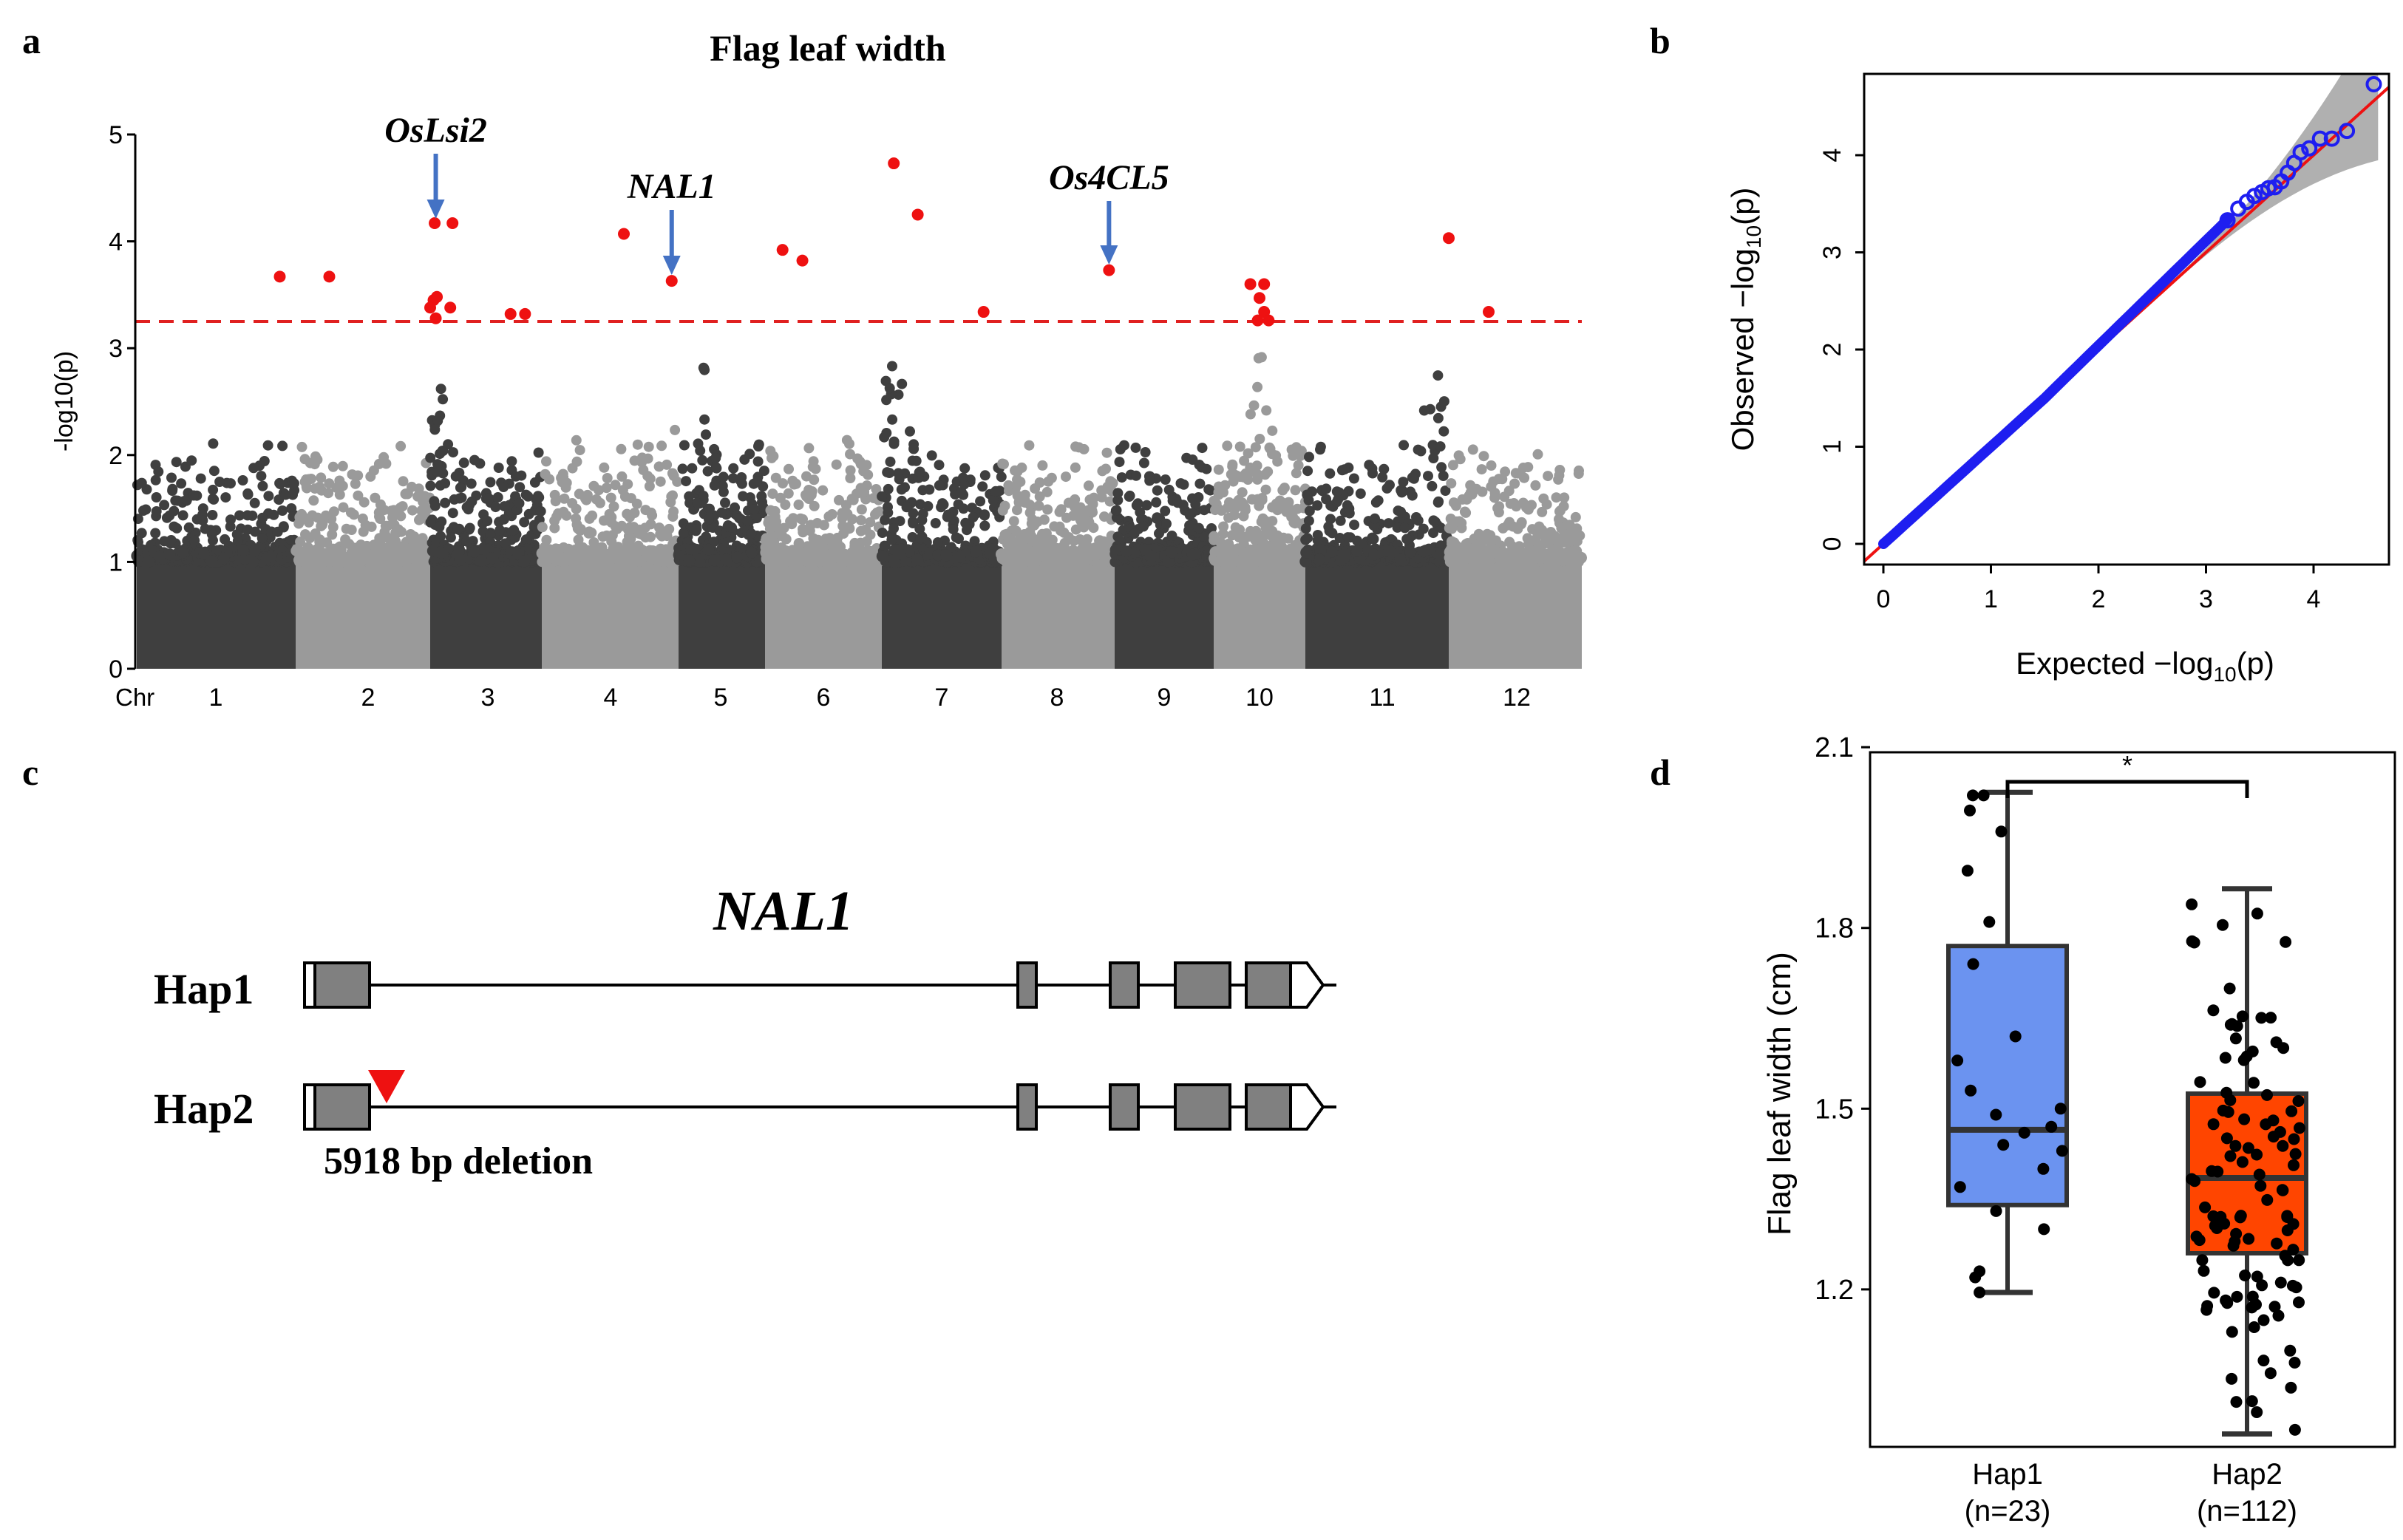  What do you see at coordinates (1832, 447) in the screenshot?
I see `qq-y-tick-label: 1` at bounding box center [1832, 447].